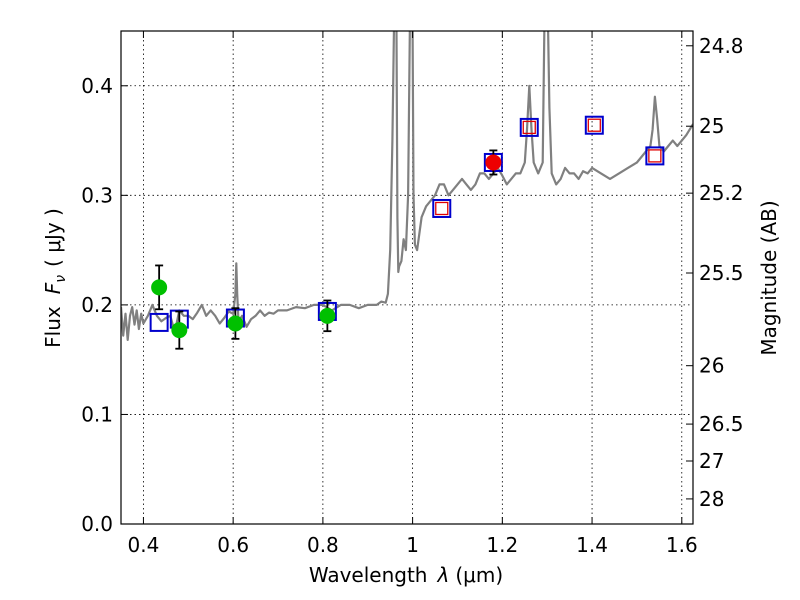 This screenshot has height=600, width=800. I want to click on x-tick-label: 0.8, so click(323, 545).